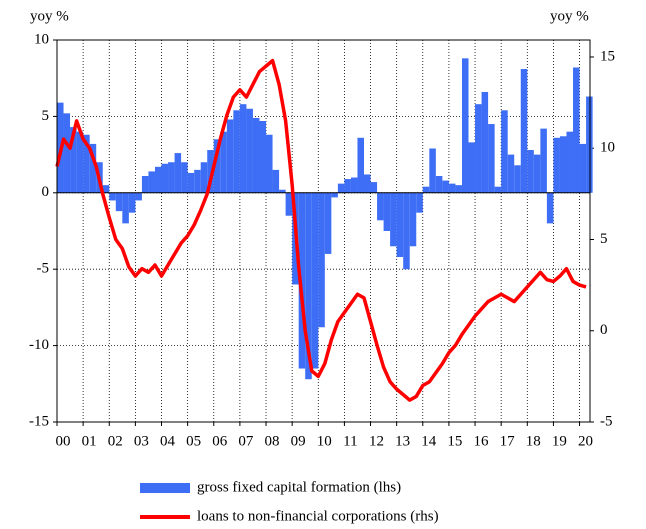 The image size is (646, 529). I want to click on y-tick-label: -10, so click(39, 345).